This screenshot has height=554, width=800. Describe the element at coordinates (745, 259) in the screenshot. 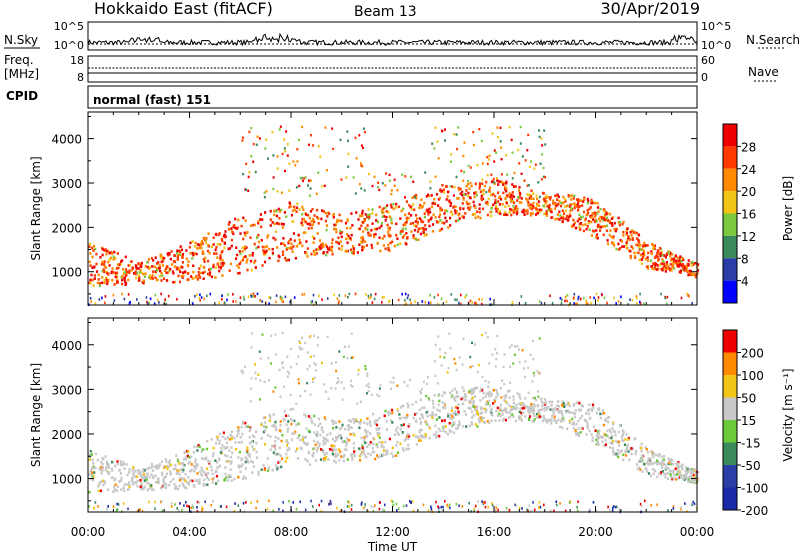

I see `power-colorbar-label: 8` at that location.